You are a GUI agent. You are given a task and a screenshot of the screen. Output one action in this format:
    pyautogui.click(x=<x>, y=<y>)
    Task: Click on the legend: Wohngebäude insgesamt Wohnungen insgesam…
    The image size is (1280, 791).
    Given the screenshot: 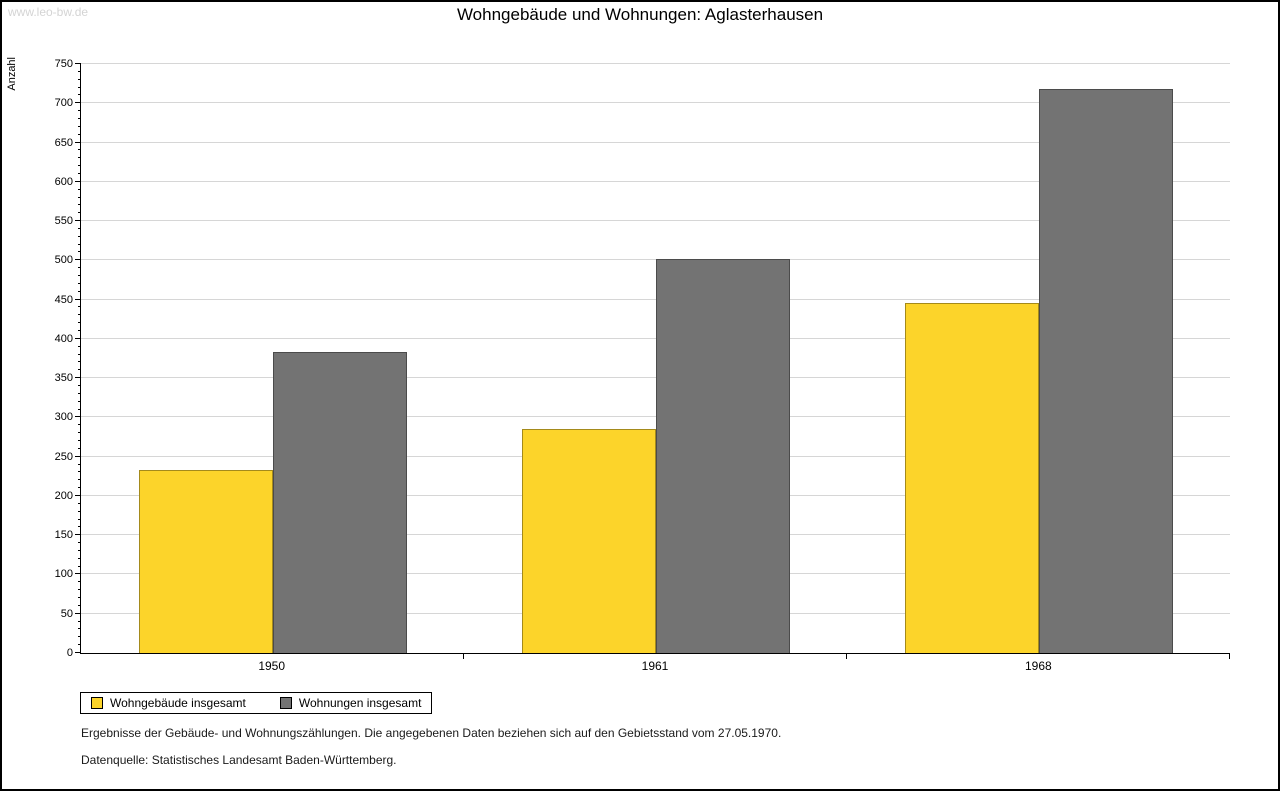 What is the action you would take?
    pyautogui.click(x=256, y=703)
    